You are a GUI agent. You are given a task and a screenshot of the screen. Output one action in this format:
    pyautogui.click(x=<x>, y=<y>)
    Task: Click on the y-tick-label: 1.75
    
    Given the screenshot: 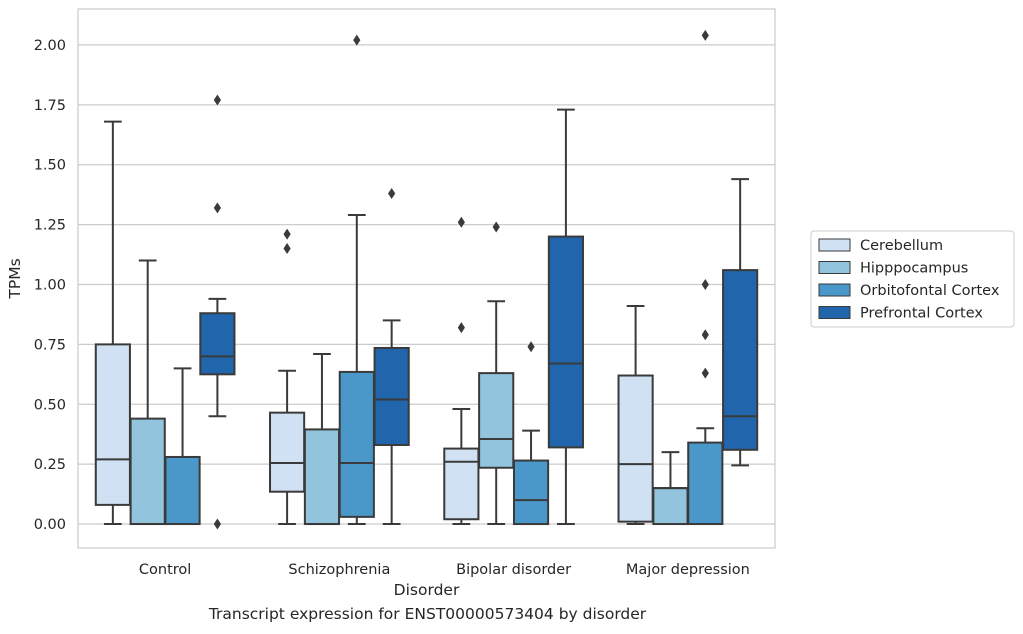 What is the action you would take?
    pyautogui.click(x=50, y=106)
    